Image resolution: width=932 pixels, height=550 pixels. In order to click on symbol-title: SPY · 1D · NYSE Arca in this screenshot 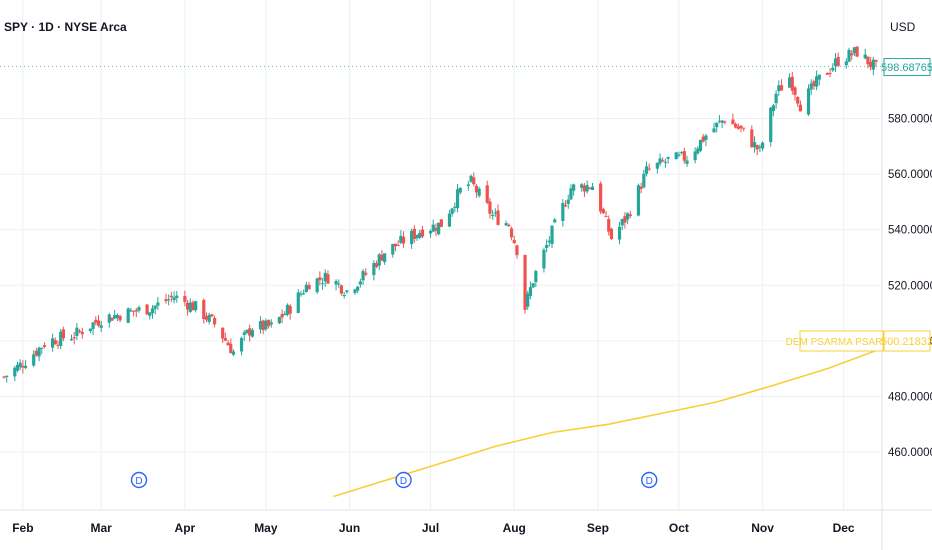, I will do `click(65, 27)`.